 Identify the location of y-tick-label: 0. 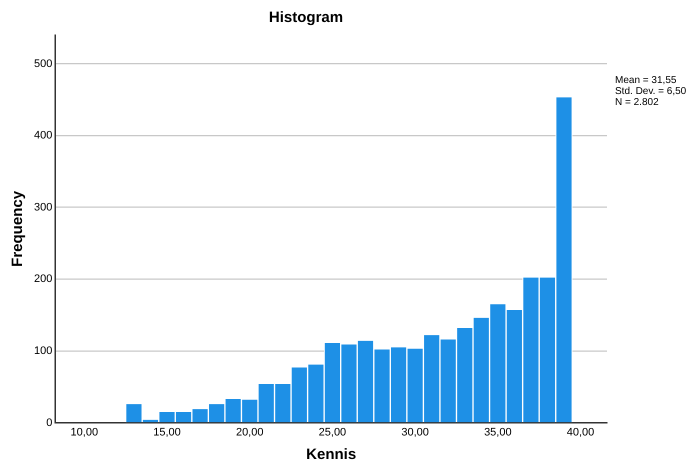
(49, 422).